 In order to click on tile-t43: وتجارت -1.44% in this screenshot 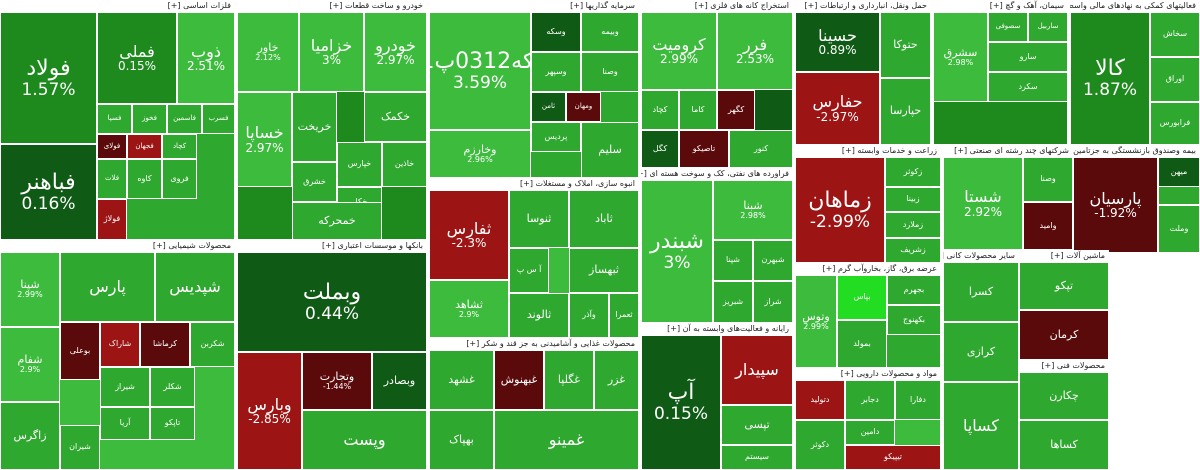, I will do `click(337, 381)`.